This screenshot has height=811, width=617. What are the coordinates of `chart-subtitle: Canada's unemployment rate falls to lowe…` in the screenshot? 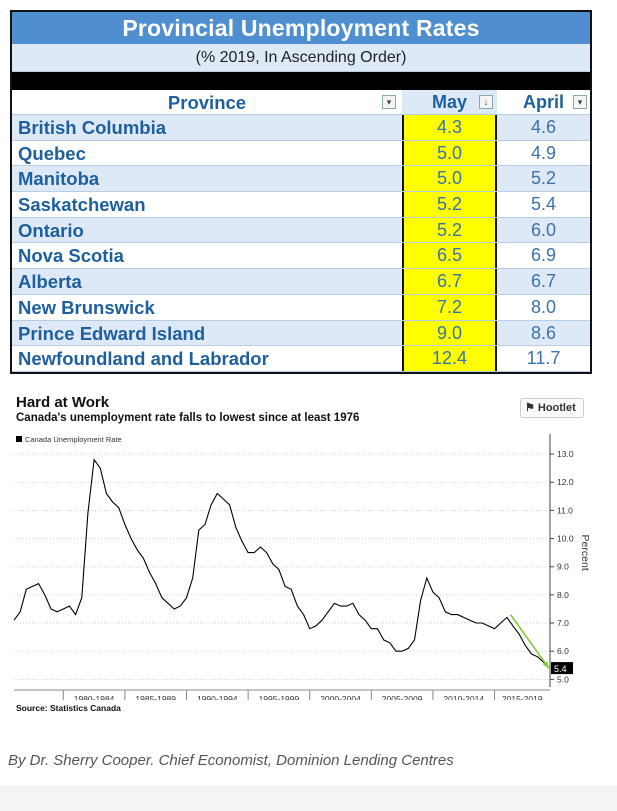 It's located at (188, 418).